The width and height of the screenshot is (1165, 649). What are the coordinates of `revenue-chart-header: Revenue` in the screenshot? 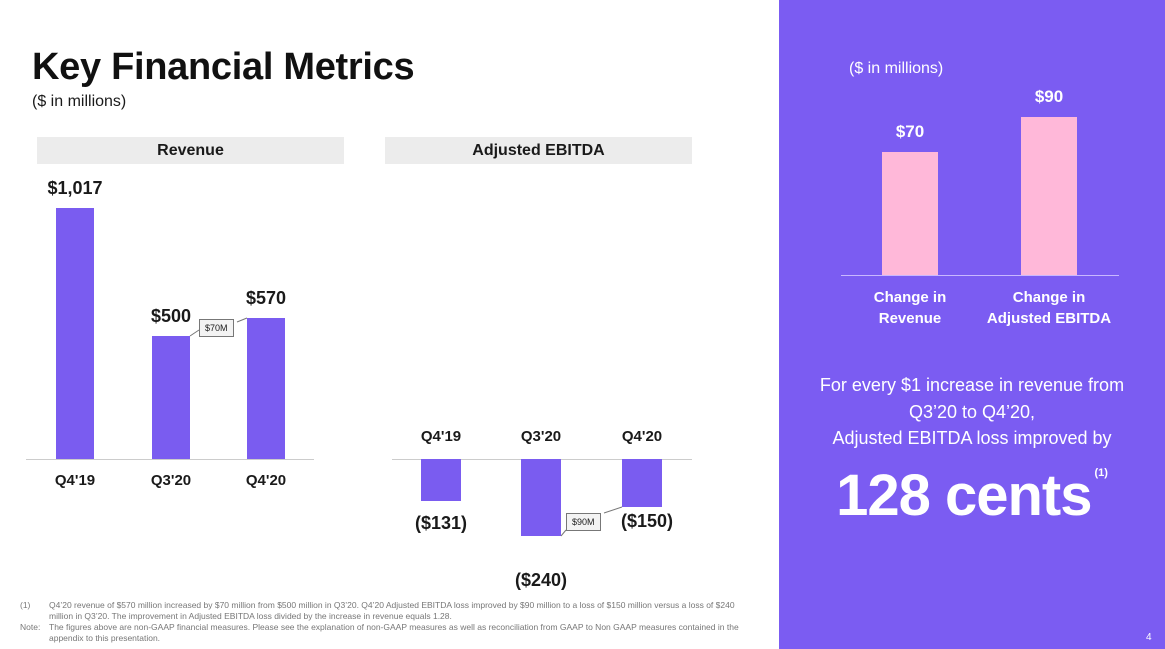 It's located at (190, 150).